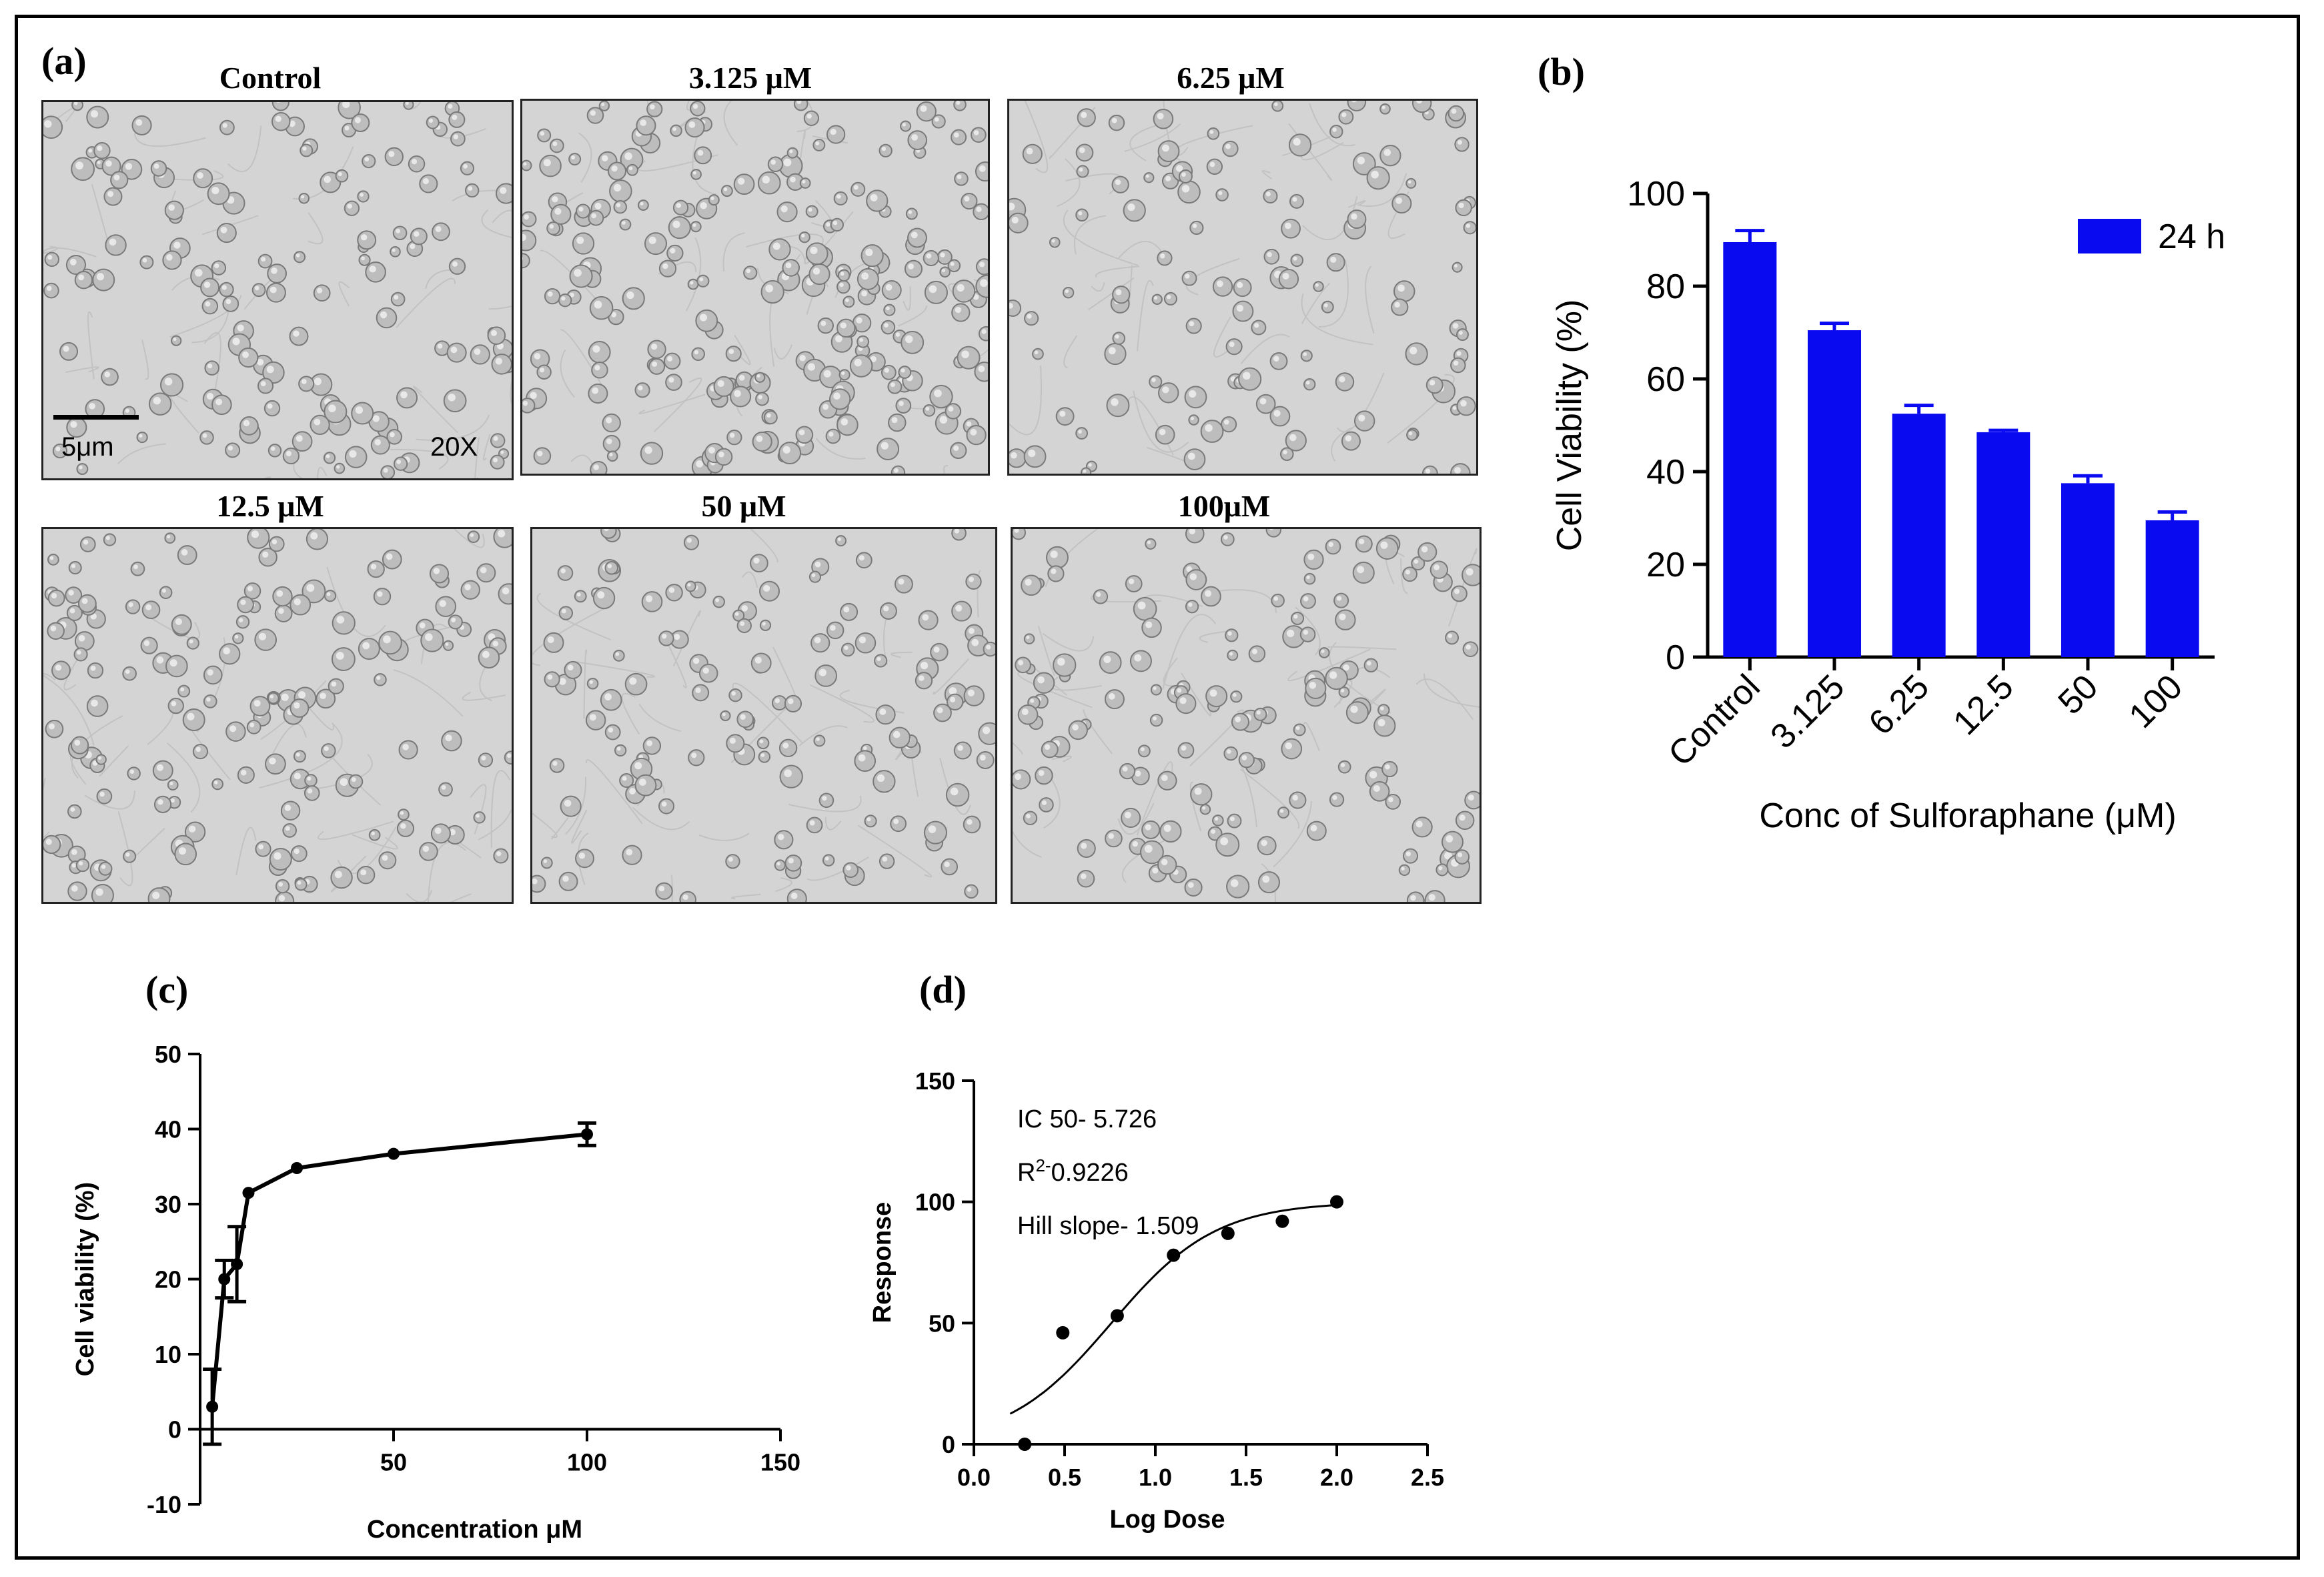  Describe the element at coordinates (750, 78) in the screenshot. I see `micrograph-title-3-125: 3.125 μM` at that location.